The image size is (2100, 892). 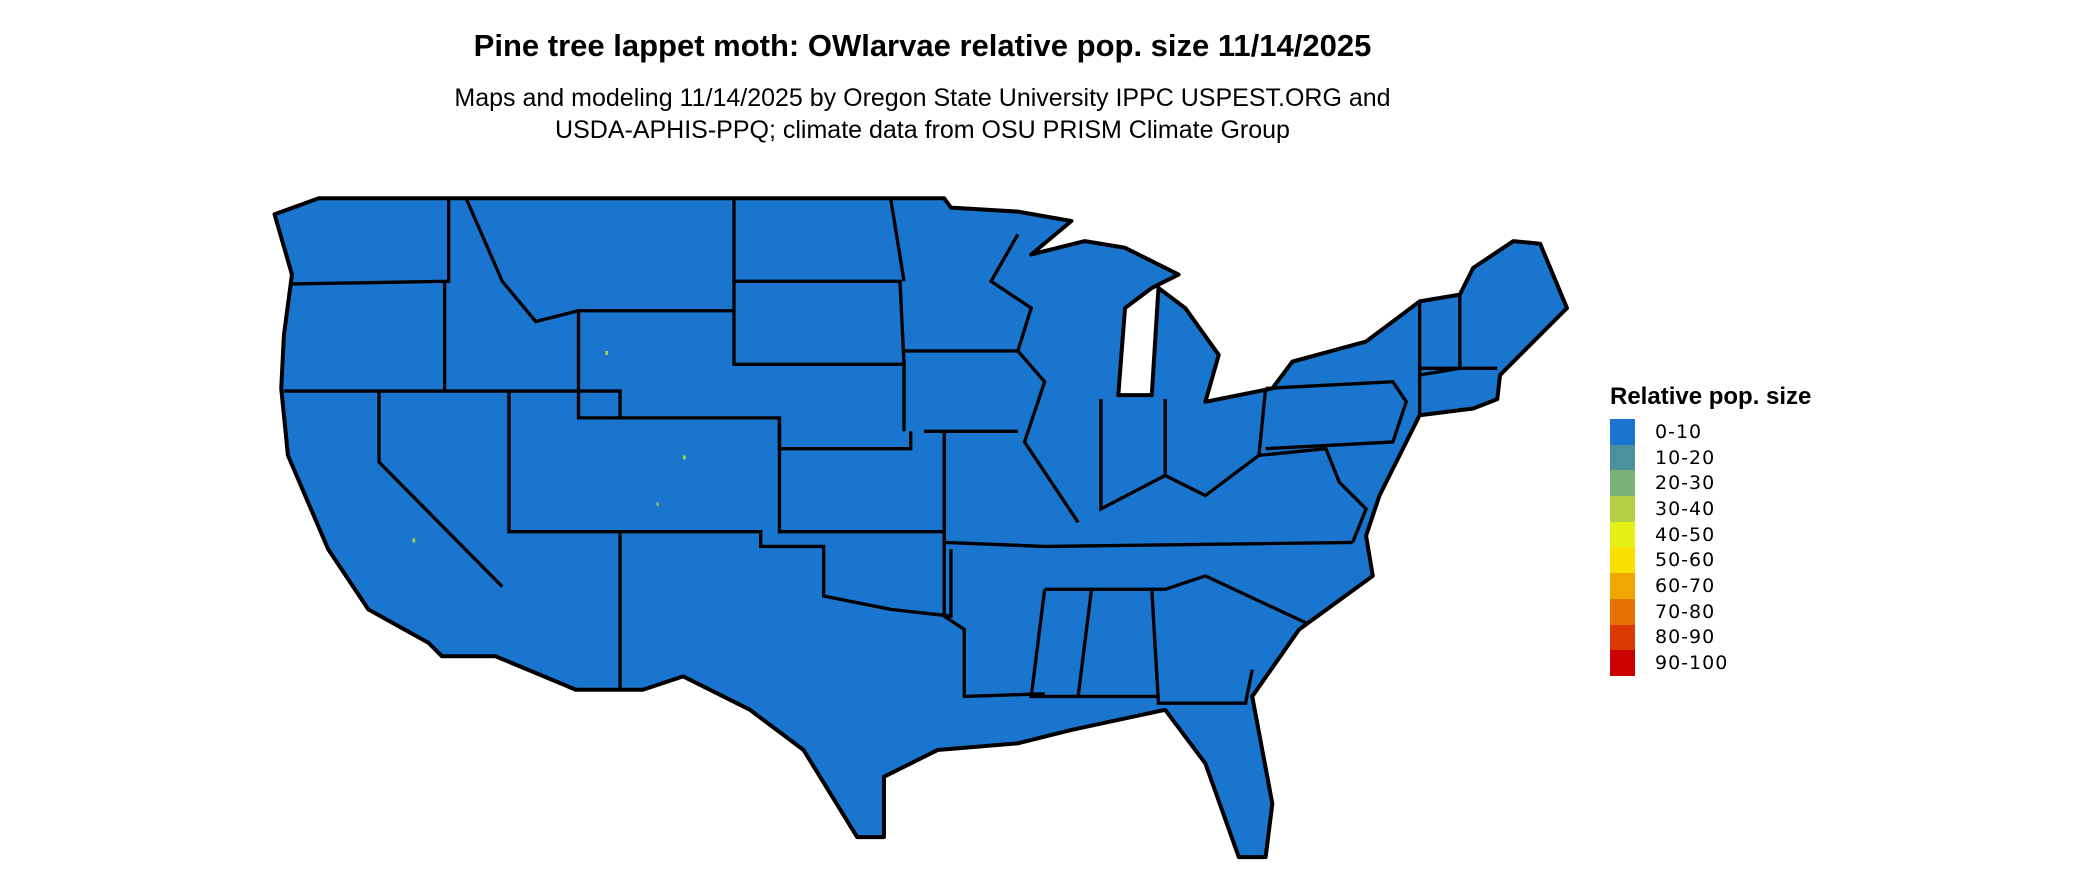 What do you see at coordinates (1685, 534) in the screenshot?
I see `legend-label: 40-50` at bounding box center [1685, 534].